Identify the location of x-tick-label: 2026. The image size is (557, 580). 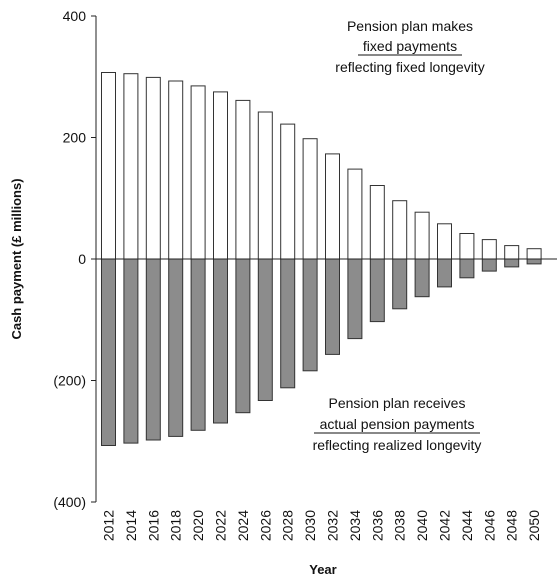
(265, 525).